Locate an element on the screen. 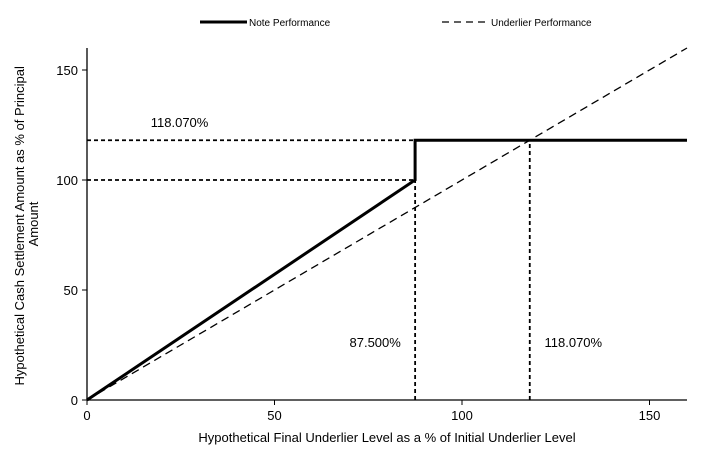 This screenshot has height=457, width=701. y-axis-title-line-2: Amount is located at coordinates (33, 223).